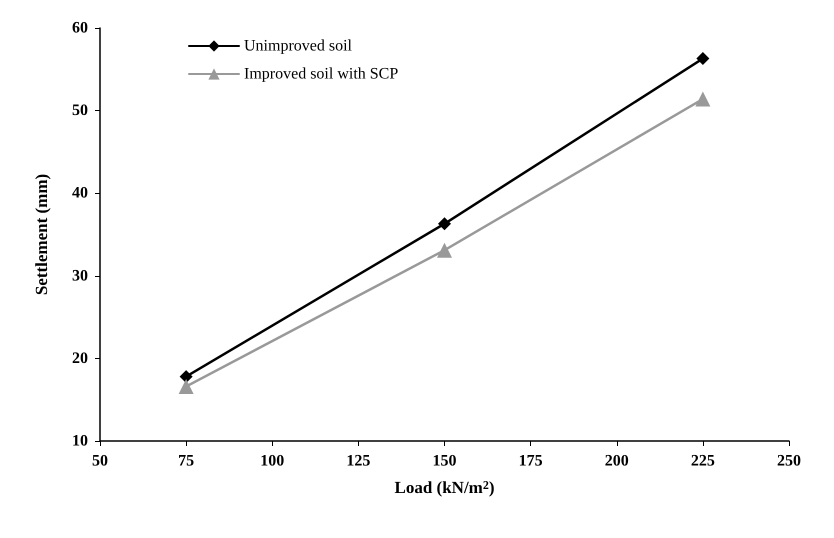 This screenshot has width=834, height=538. Describe the element at coordinates (321, 74) in the screenshot. I see `legend-label: Improved soil with SCP` at that location.